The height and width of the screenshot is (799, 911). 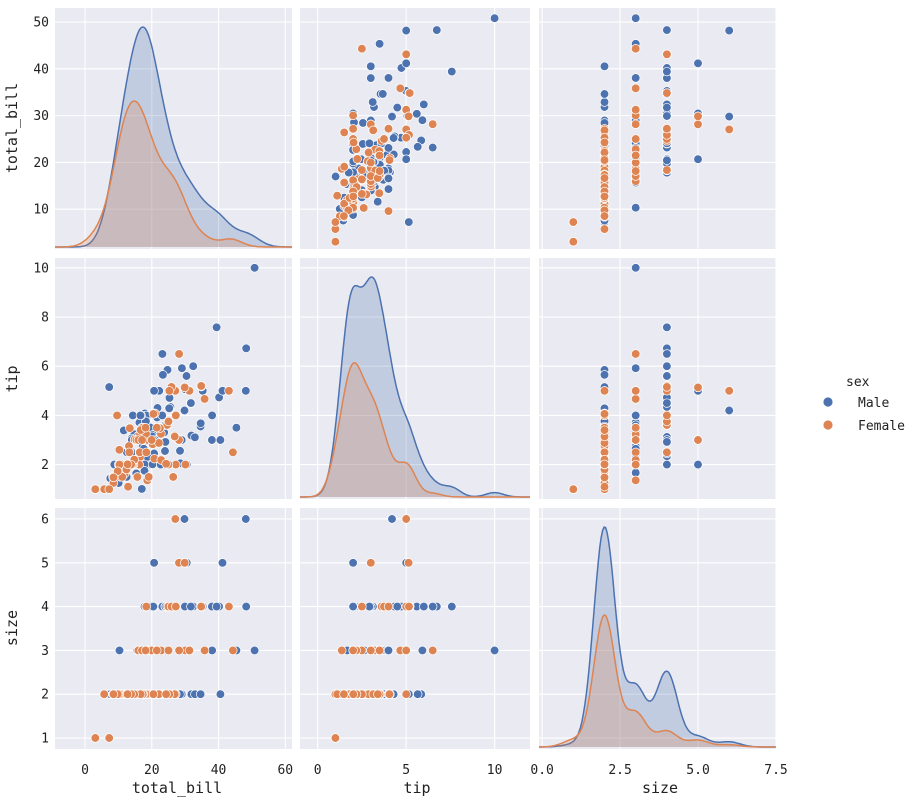 What do you see at coordinates (415, 430) in the screenshot?
I see `kde-line-female-tip` at bounding box center [415, 430].